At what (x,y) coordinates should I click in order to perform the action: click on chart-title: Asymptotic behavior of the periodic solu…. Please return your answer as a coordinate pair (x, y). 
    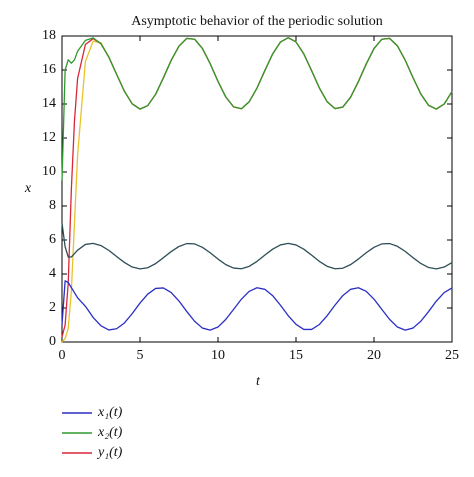
    Looking at the image, I should click on (257, 21).